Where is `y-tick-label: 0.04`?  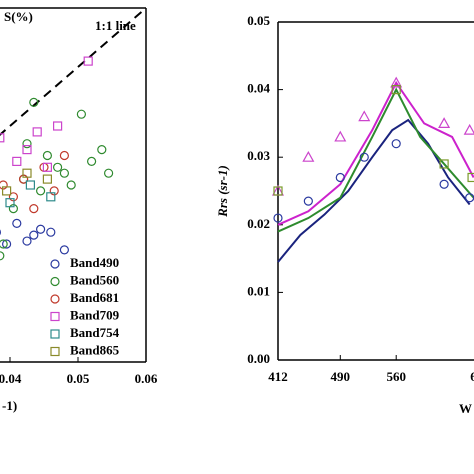
y-tick-label: 0.04 is located at coordinates (258, 88).